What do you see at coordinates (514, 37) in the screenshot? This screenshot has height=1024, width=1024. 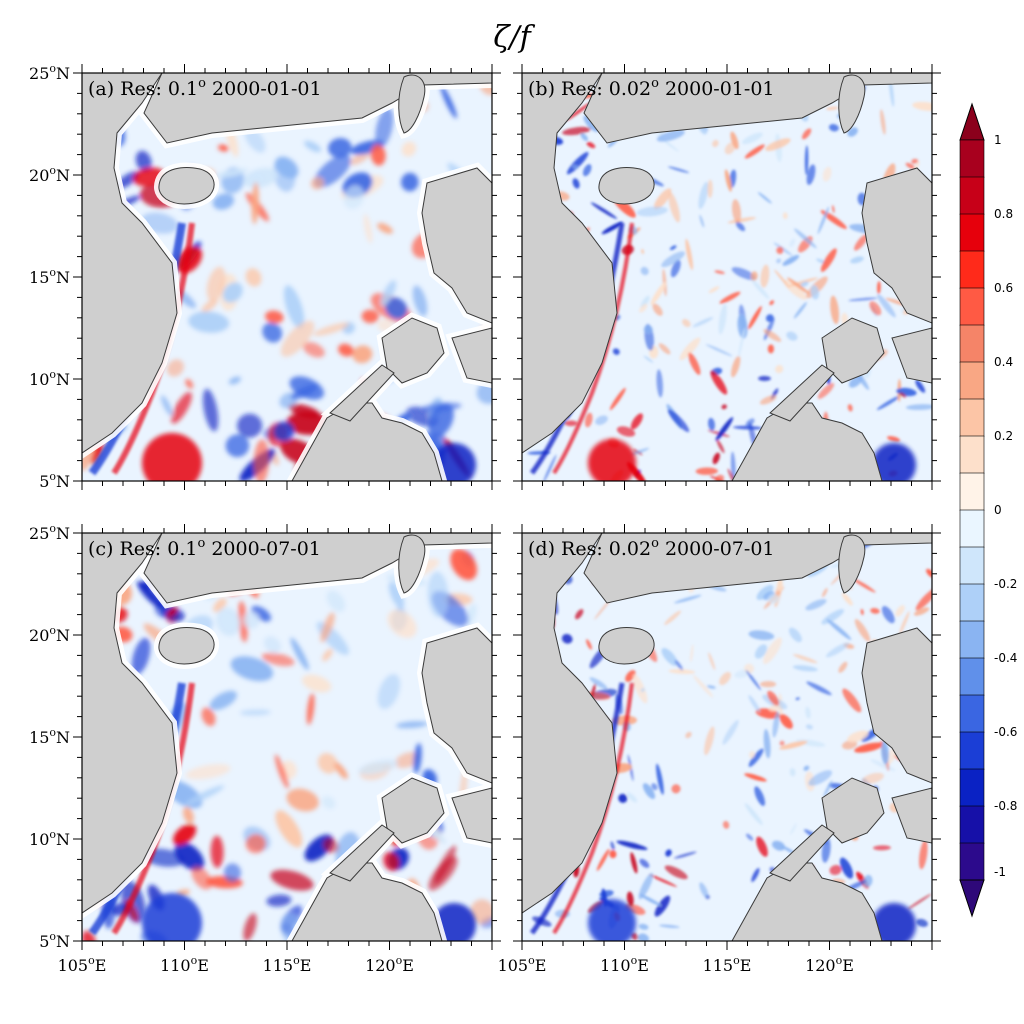 I see `figure-title: ζ/f` at bounding box center [514, 37].